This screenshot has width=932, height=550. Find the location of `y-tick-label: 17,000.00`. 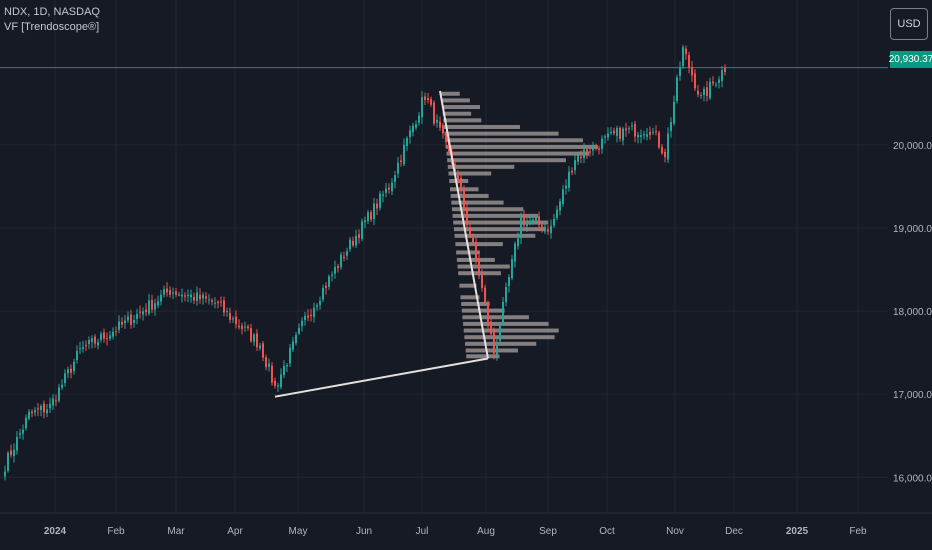

y-tick-label: 17,000.00 is located at coordinates (912, 395).